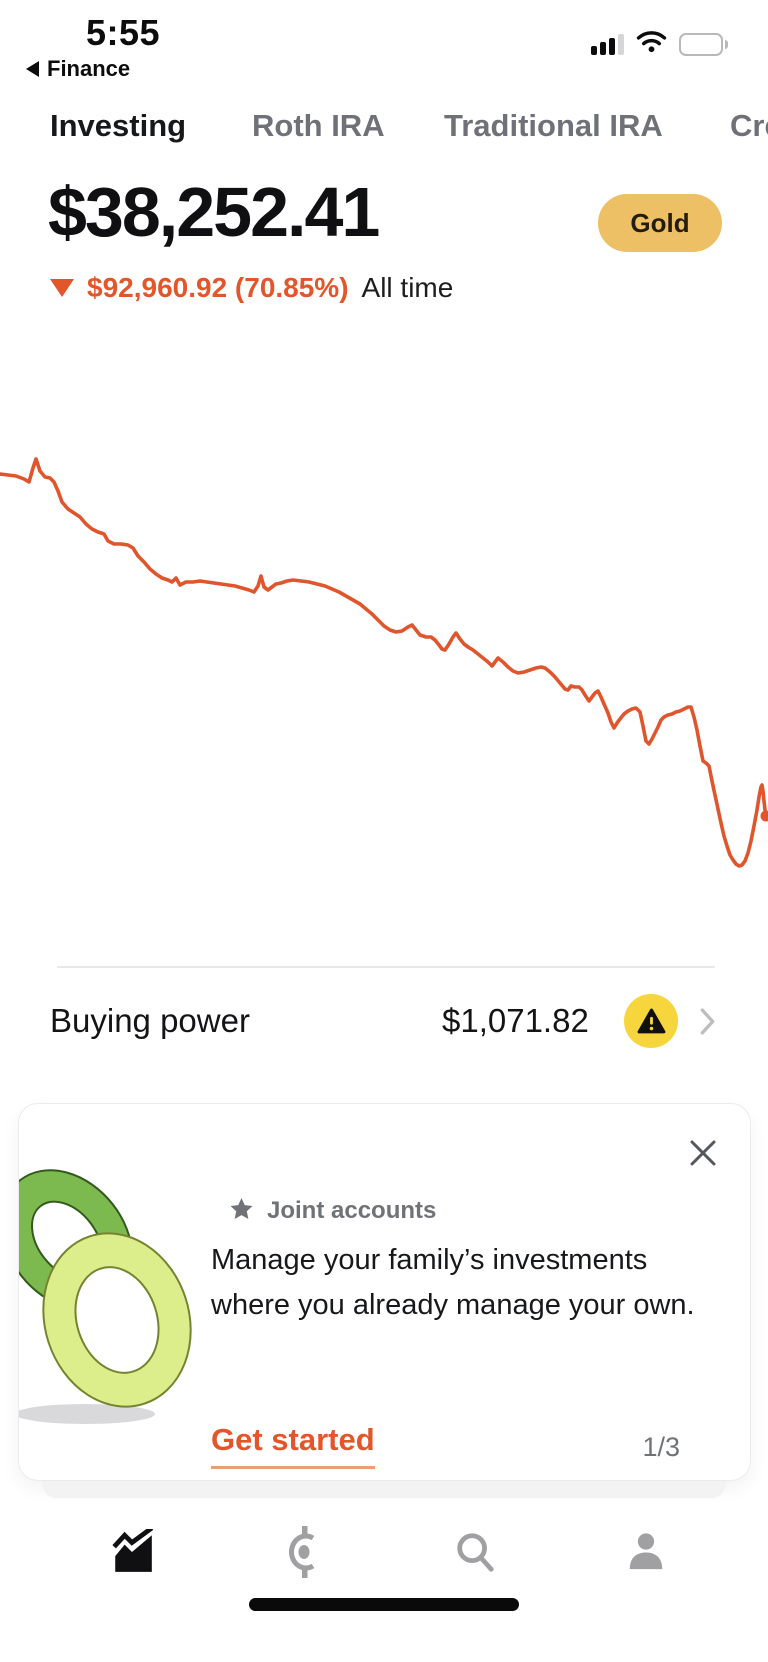 This screenshot has width=768, height=1662. Describe the element at coordinates (749, 125) in the screenshot. I see `tab-credit-truncated: Cre` at that location.